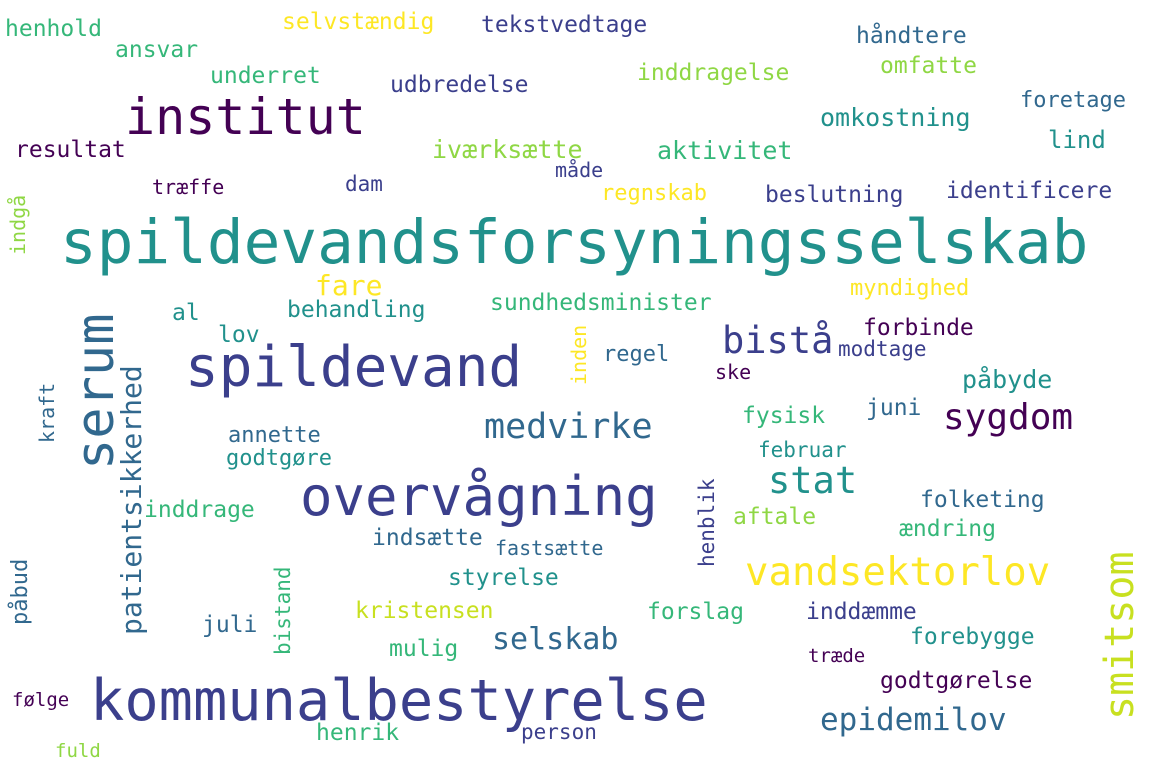 Image resolution: width=1155 pixels, height=770 pixels. What do you see at coordinates (549, 548) in the screenshot?
I see `word-fastsaette: fastsætte` at bounding box center [549, 548].